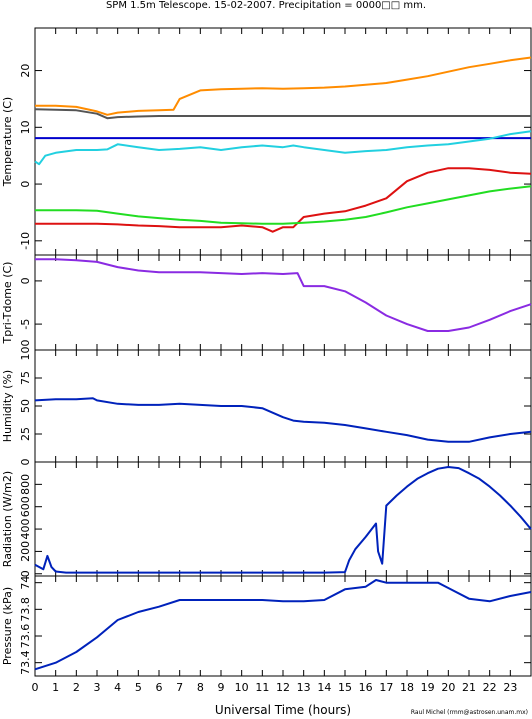  I want to click on panel-4-series-0-line, so click(283, 625).